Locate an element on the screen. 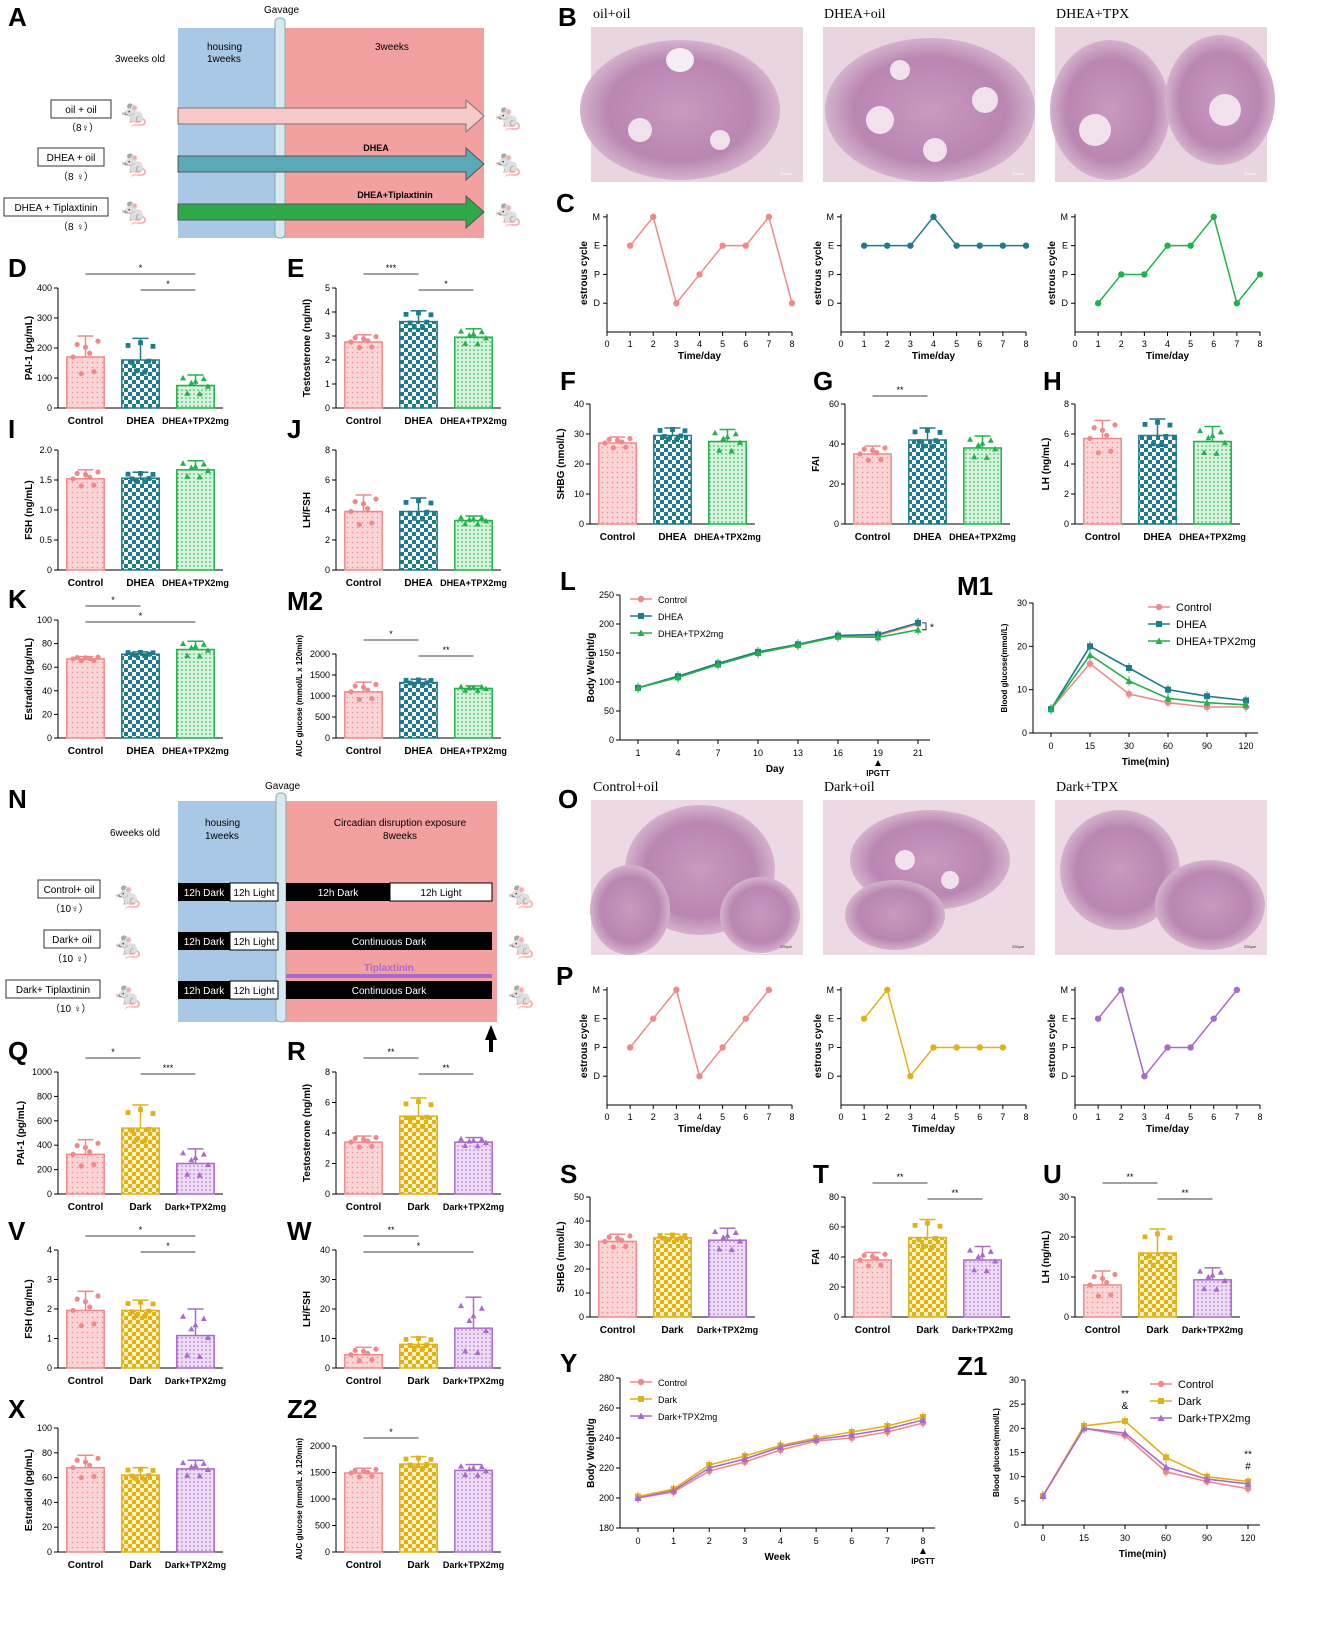 The image size is (1333, 1649). x-tick-label: 0 is located at coordinates (606, 344).